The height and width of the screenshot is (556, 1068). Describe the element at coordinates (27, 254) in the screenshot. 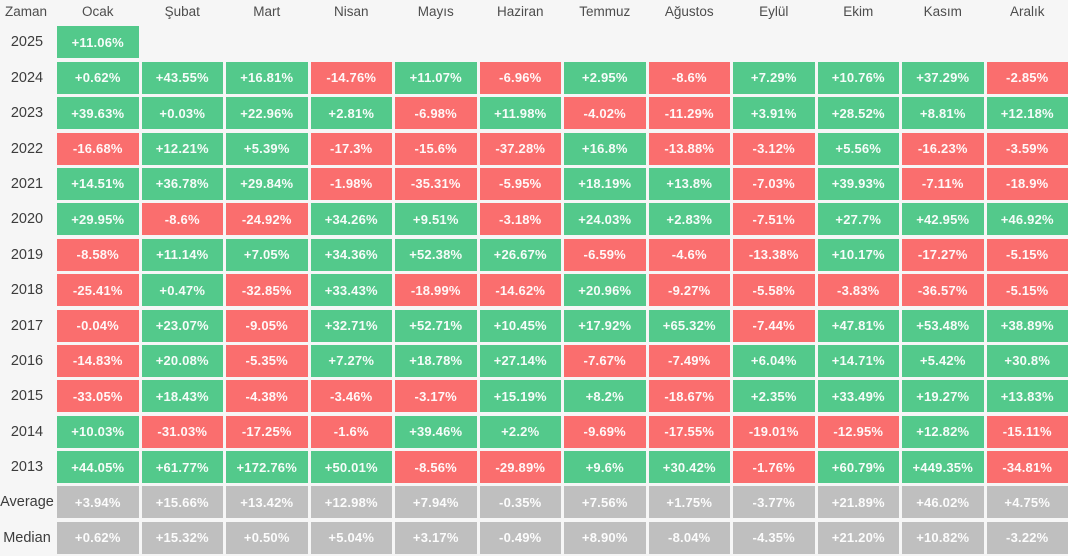

I see `row-label-2019: 2019` at that location.